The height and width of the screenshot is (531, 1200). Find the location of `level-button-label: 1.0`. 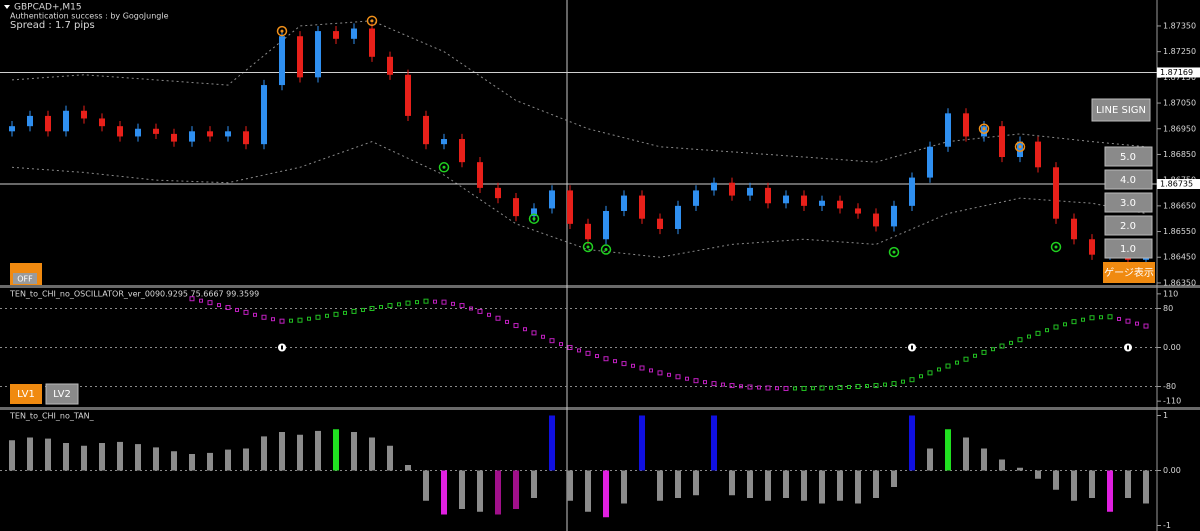

level-button-label: 1.0 is located at coordinates (1128, 249).